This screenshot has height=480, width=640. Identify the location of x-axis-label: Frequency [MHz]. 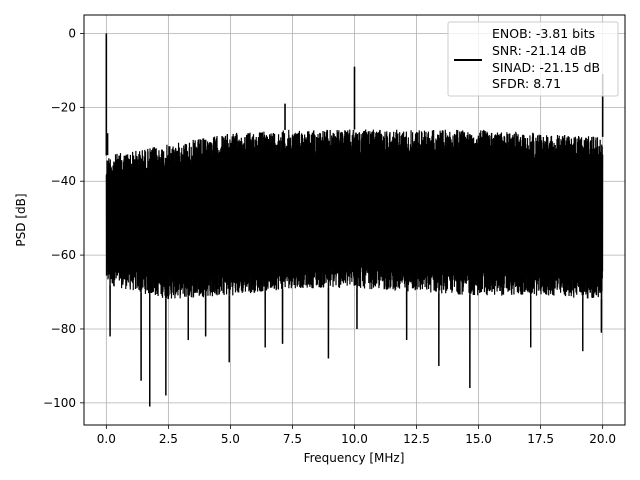
(354, 458).